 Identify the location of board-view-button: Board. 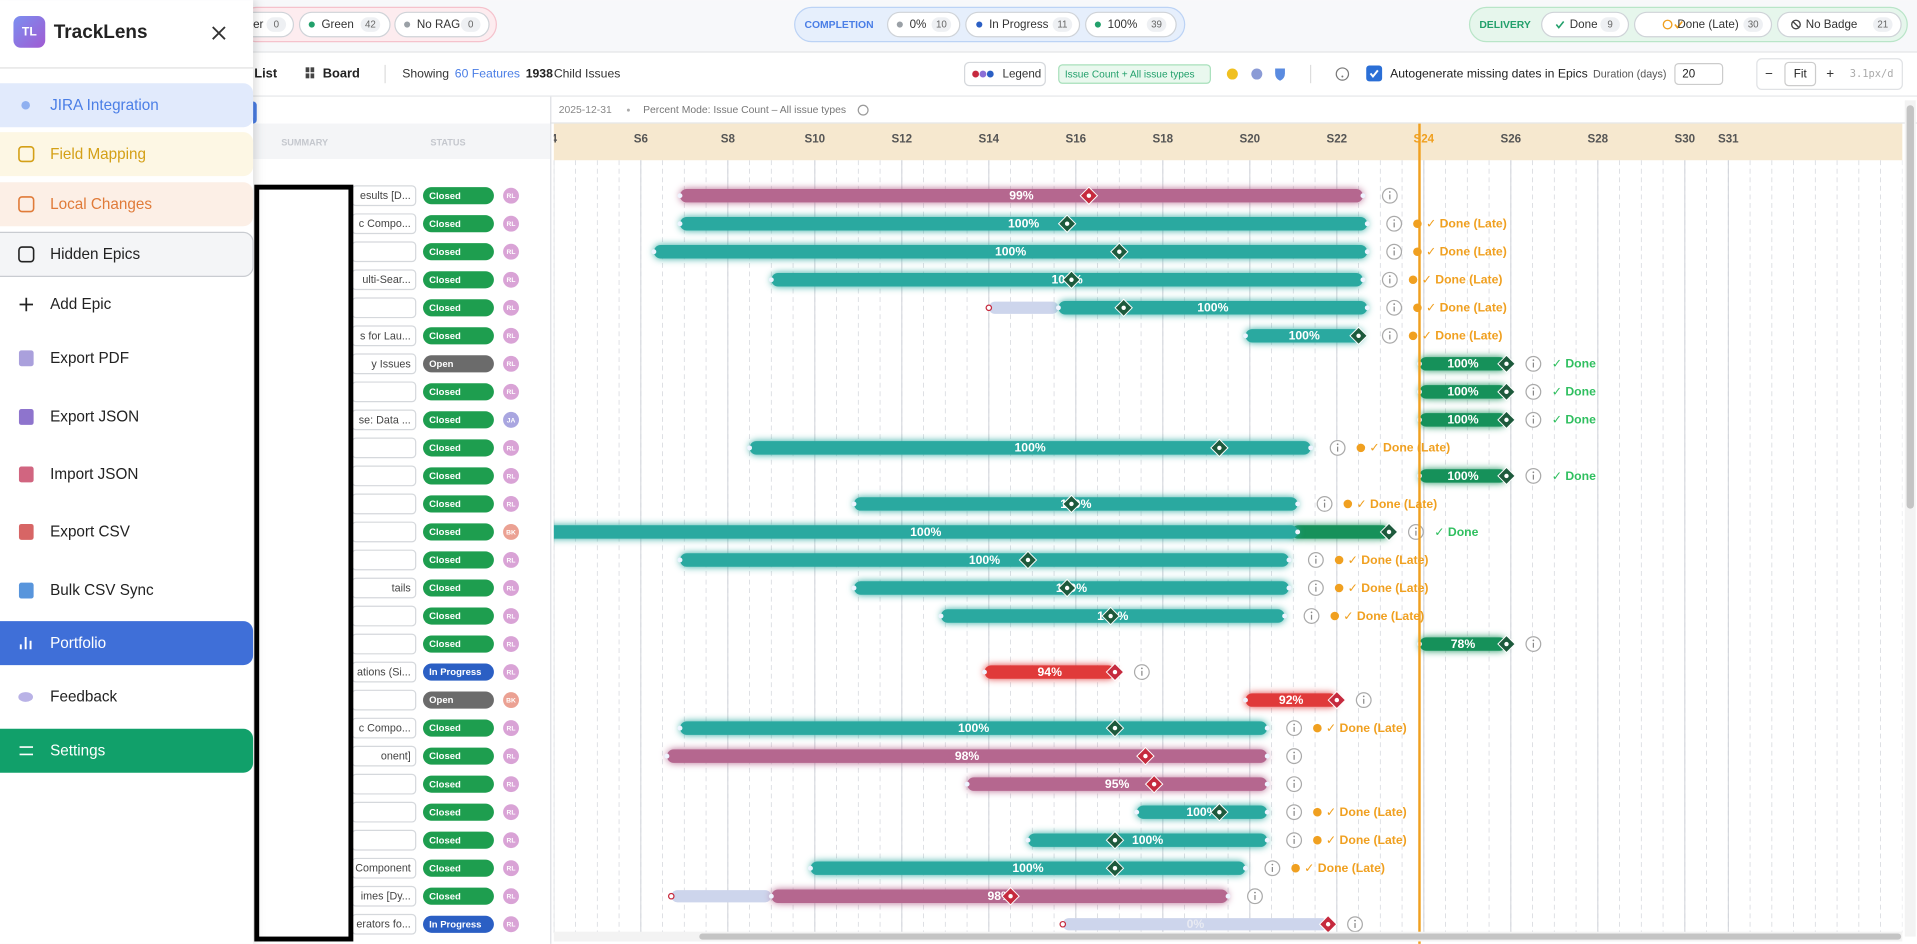
(341, 72).